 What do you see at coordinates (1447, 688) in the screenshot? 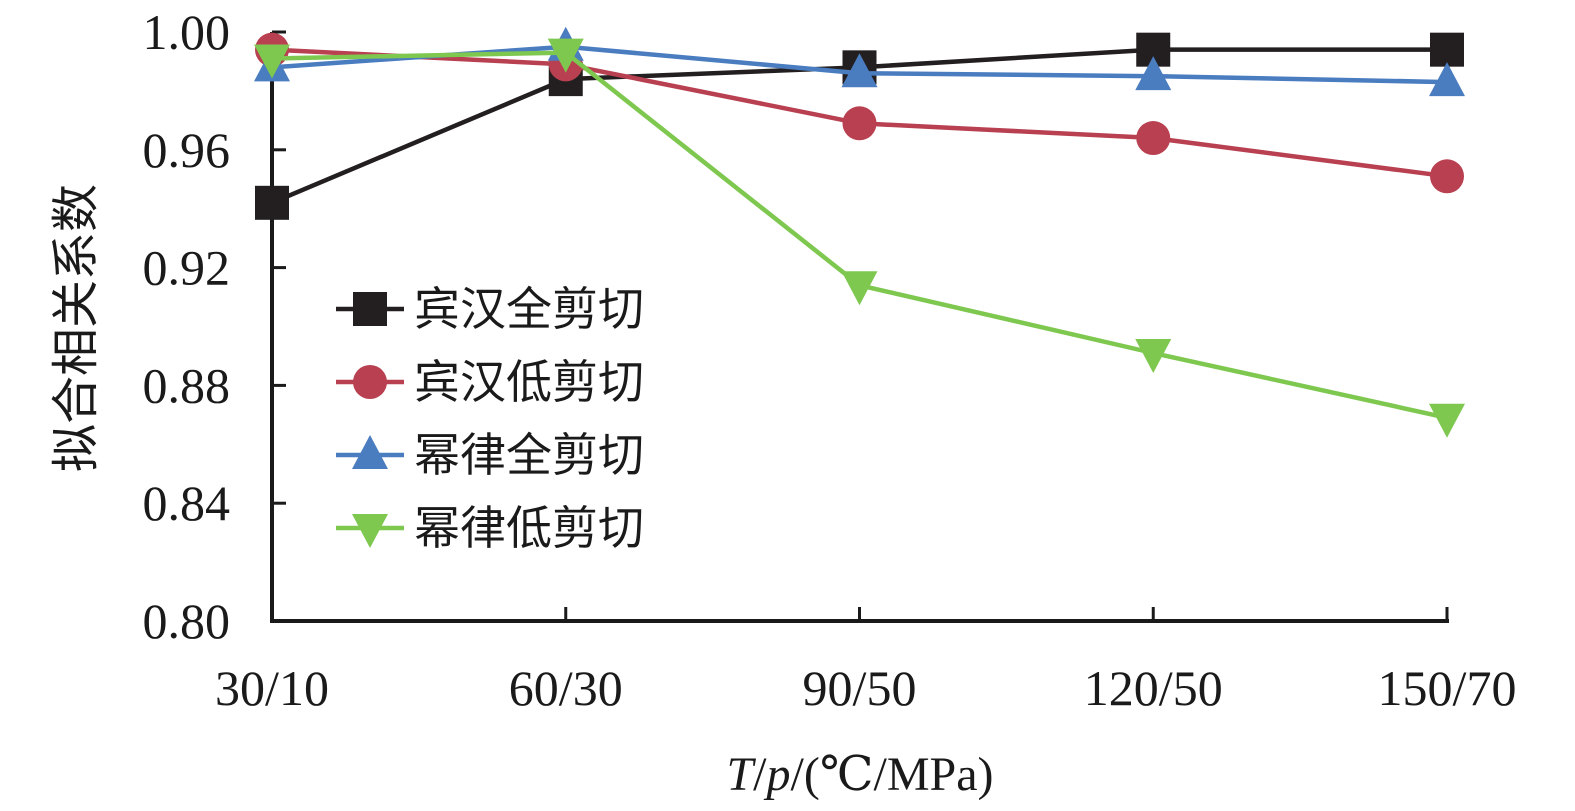
I see `x-tick-label: 150/70` at bounding box center [1447, 688].